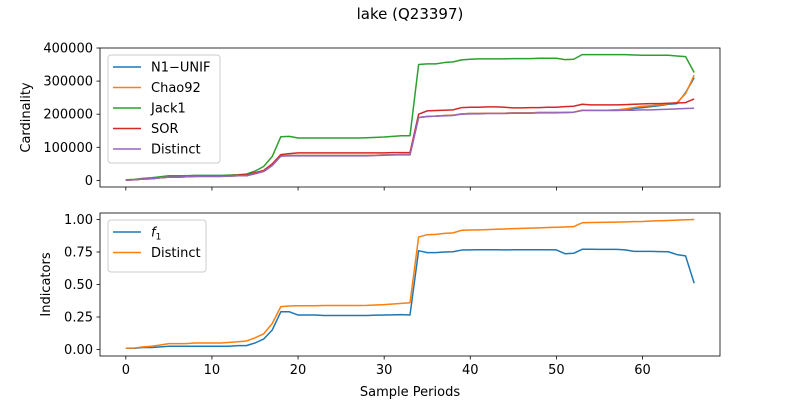  What do you see at coordinates (410, 14) in the screenshot?
I see `figure-title: lake (Q23397)` at bounding box center [410, 14].